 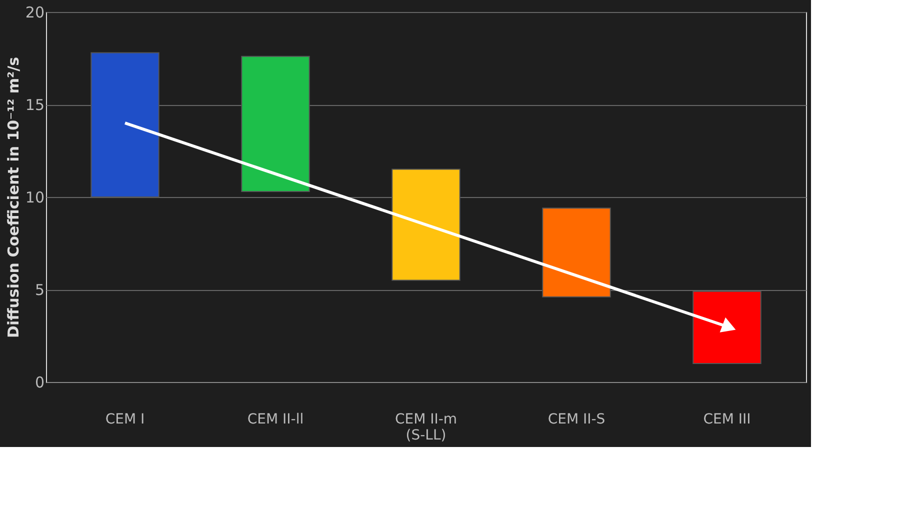 I want to click on x-tick-label: CEM III, so click(x=727, y=420).